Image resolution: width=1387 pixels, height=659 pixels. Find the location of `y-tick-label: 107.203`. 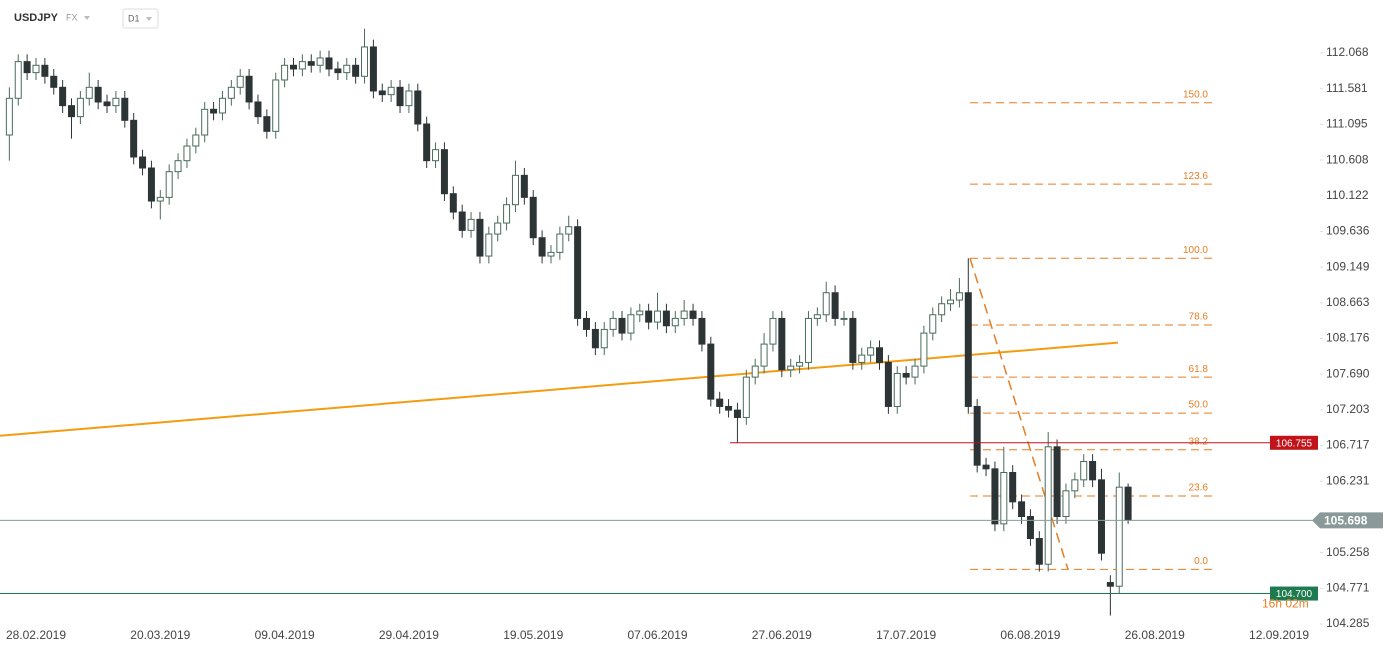

y-tick-label: 107.203 is located at coordinates (1348, 409).